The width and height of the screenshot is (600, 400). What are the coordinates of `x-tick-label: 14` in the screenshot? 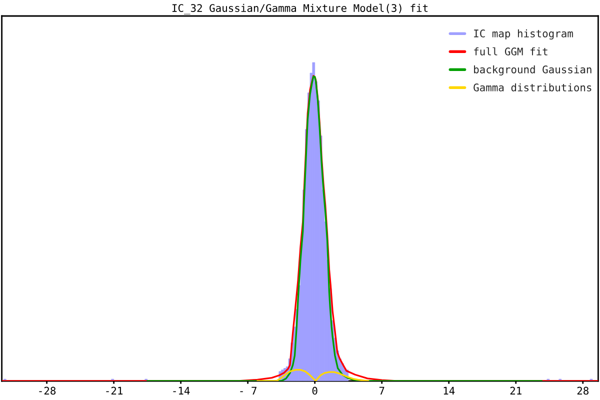 It's located at (449, 390).